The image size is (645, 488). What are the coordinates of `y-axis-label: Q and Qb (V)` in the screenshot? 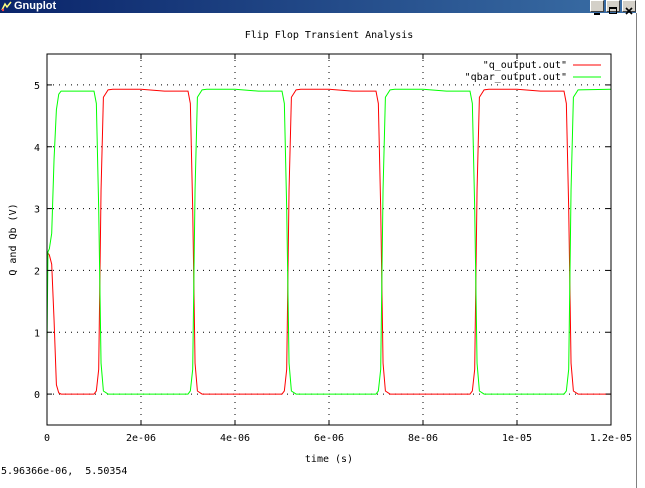 It's located at (13, 239).